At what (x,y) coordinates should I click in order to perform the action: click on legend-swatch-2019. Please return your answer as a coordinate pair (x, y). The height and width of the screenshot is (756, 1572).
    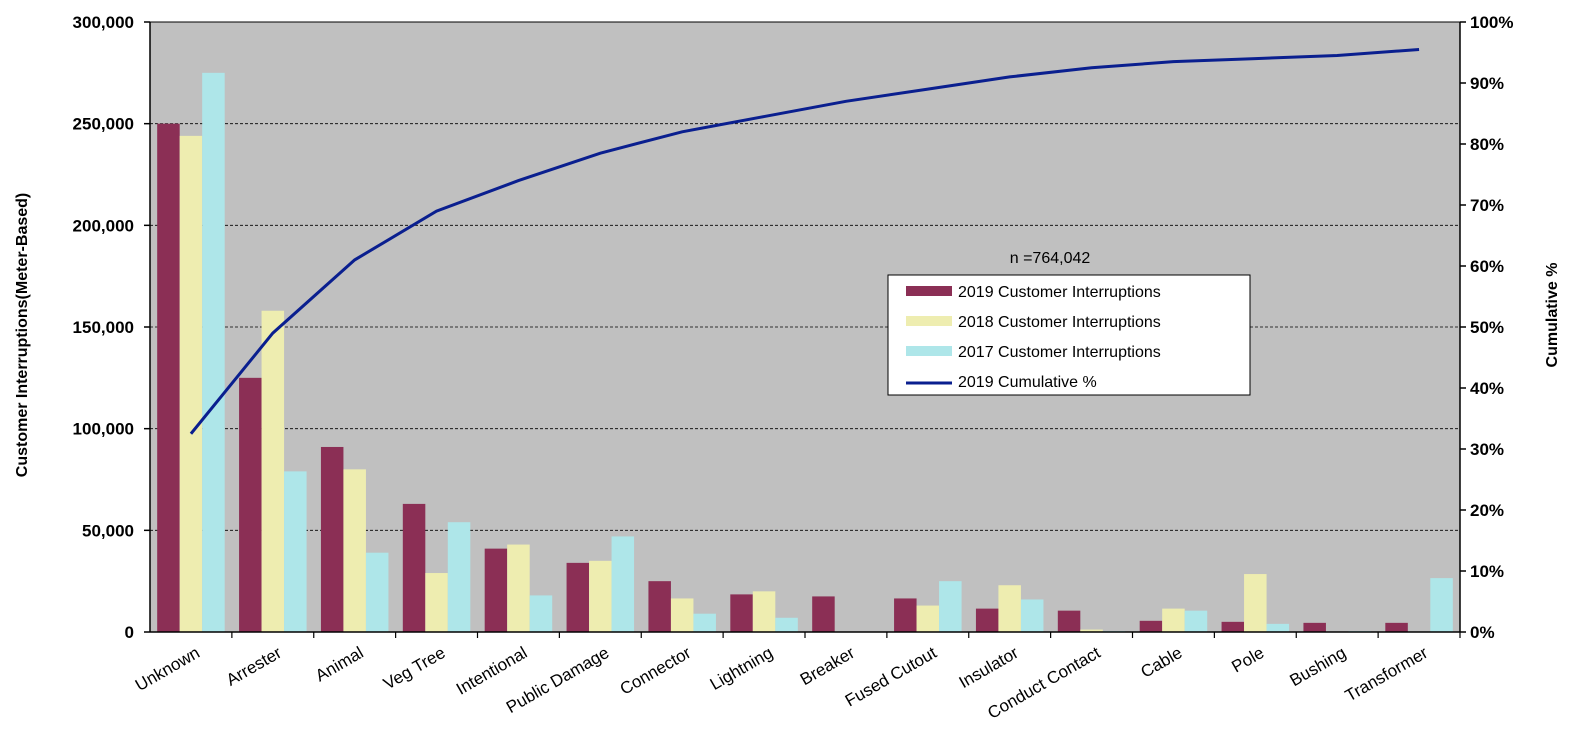
    Looking at the image, I should click on (929, 291).